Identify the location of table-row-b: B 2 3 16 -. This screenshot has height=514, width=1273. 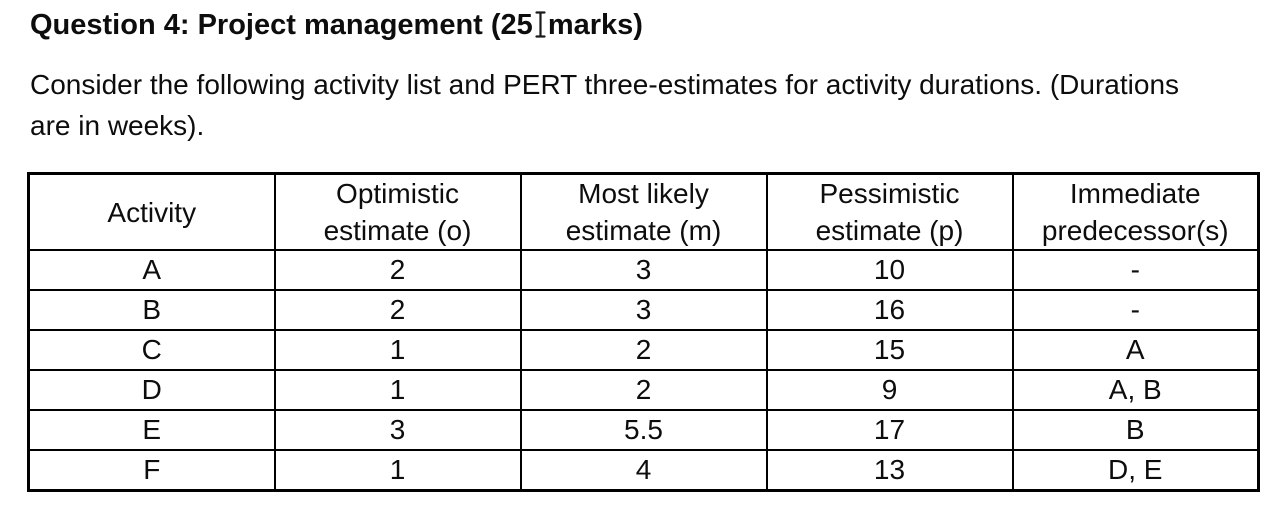
(643, 310).